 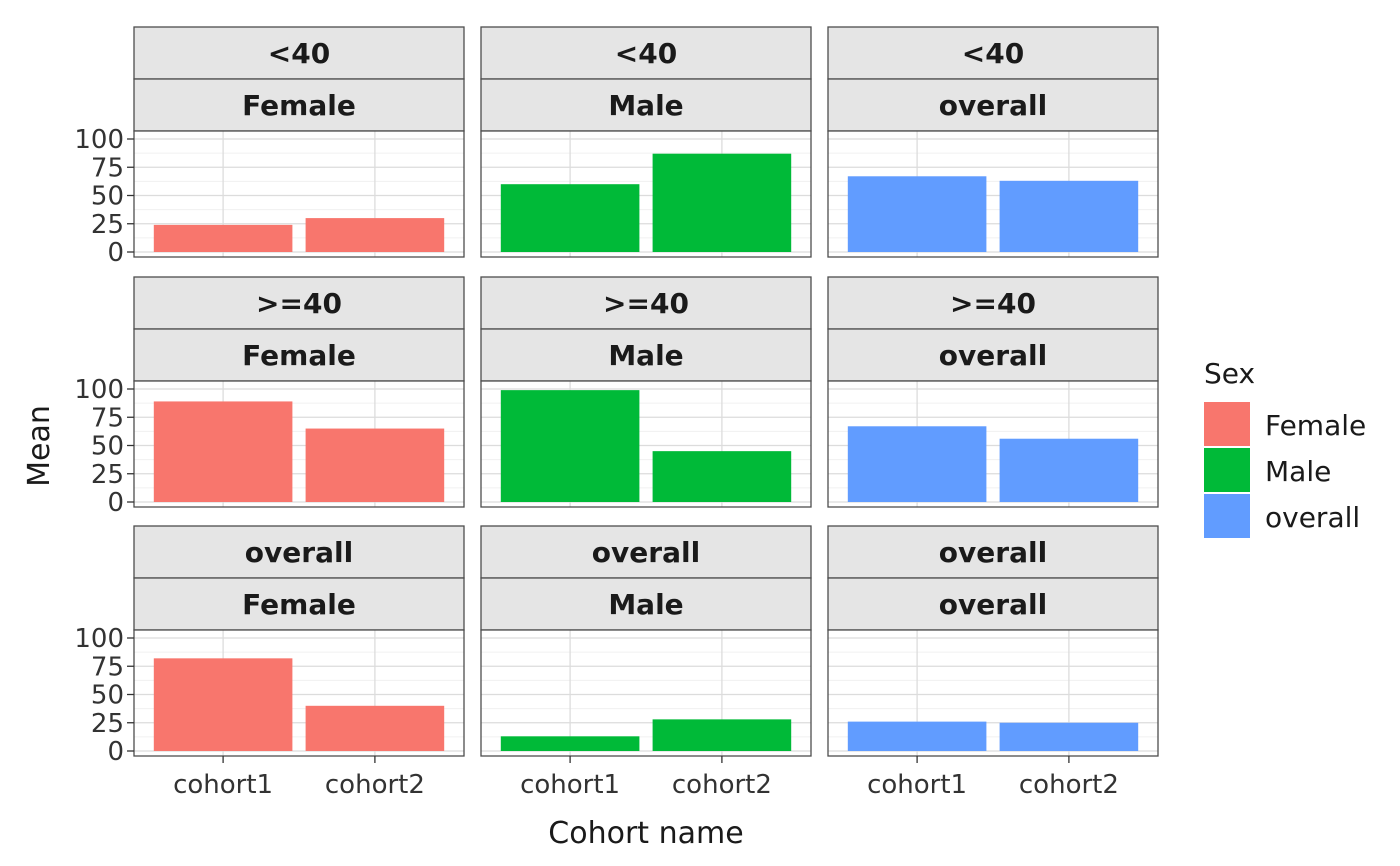 I want to click on legend-label: Male, so click(x=1298, y=471).